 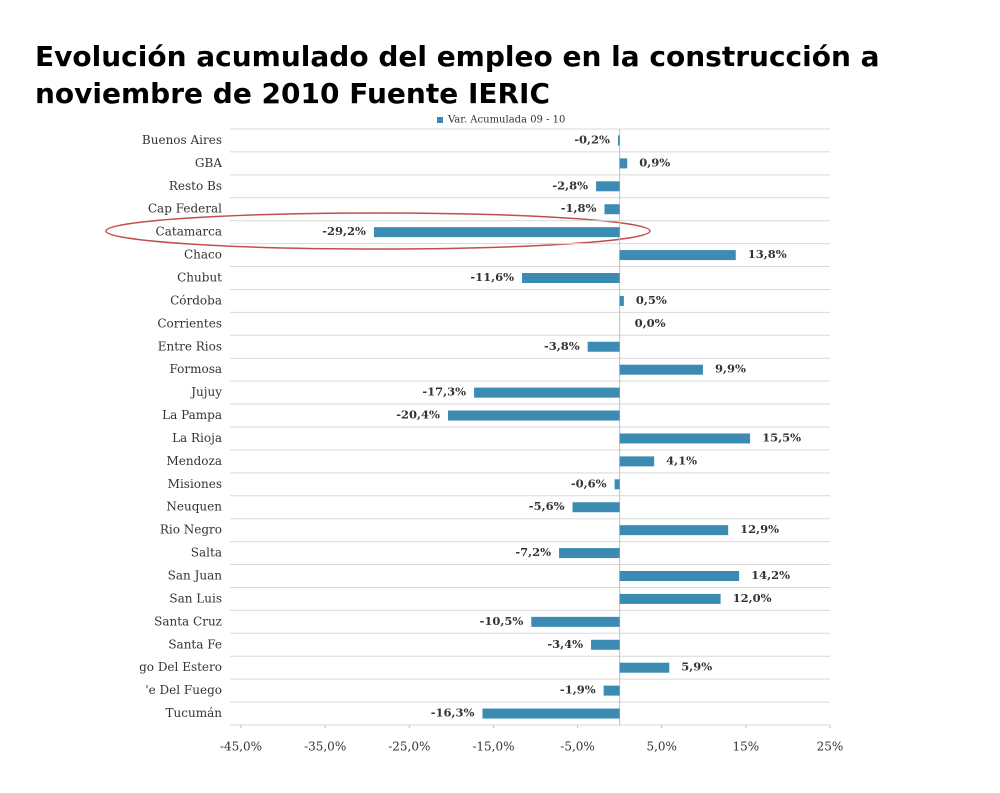 I want to click on x-tick-label: 25%, so click(x=830, y=747).